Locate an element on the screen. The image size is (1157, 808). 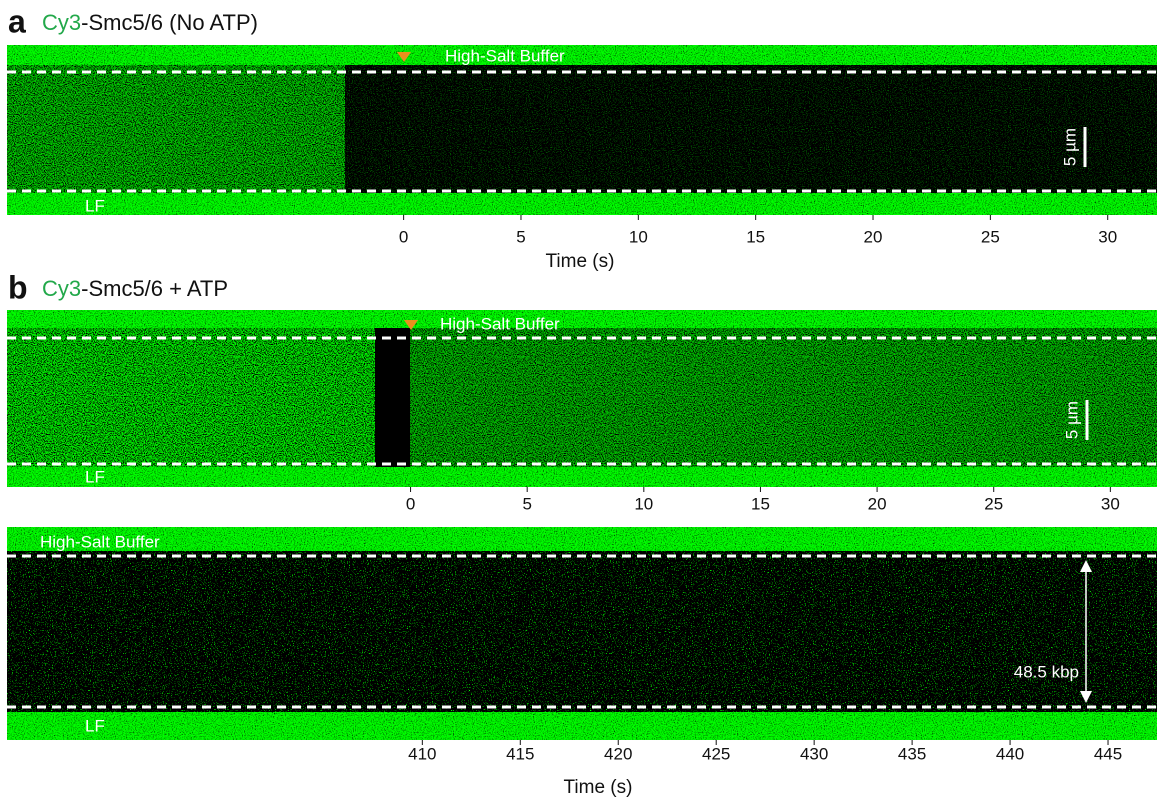
title-protein: -Smc5/6 + ATP is located at coordinates (154, 288).